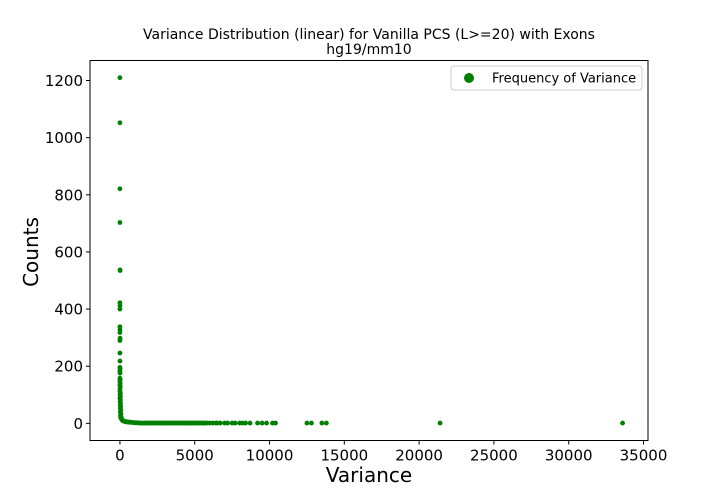 This screenshot has height=504, width=720. I want to click on x-axis-ticks: 0 5000 10000 15000 20000 25000 30000 35000, so click(391, 452).